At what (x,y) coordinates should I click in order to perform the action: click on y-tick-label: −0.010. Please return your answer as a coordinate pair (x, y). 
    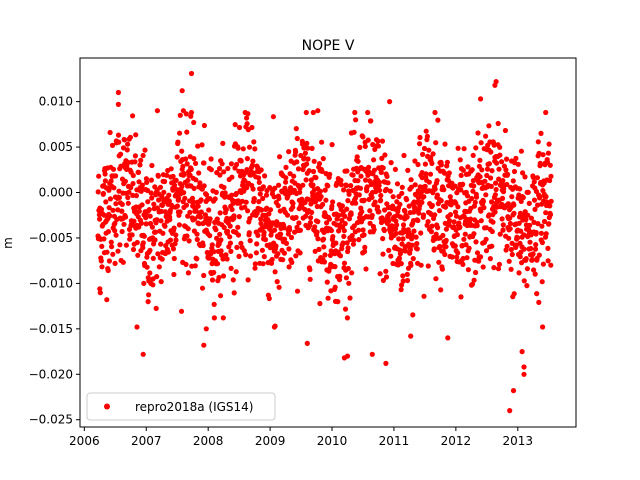
    Looking at the image, I should click on (51, 283).